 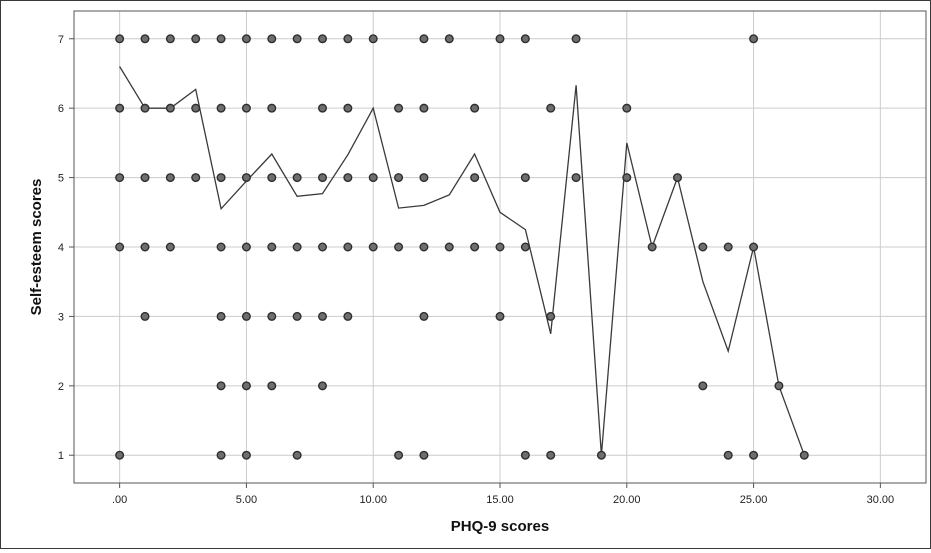 I want to click on x-tick-label: 5.00, so click(x=246, y=500).